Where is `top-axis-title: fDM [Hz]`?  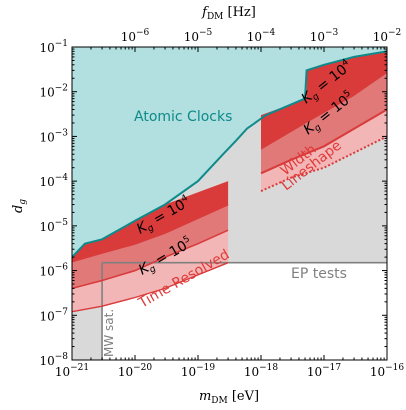 top-axis-title: fDM [Hz] is located at coordinates (228, 13).